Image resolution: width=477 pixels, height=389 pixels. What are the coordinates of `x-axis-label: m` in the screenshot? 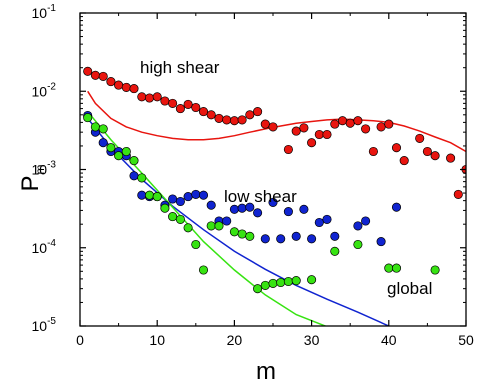 It's located at (266, 371).